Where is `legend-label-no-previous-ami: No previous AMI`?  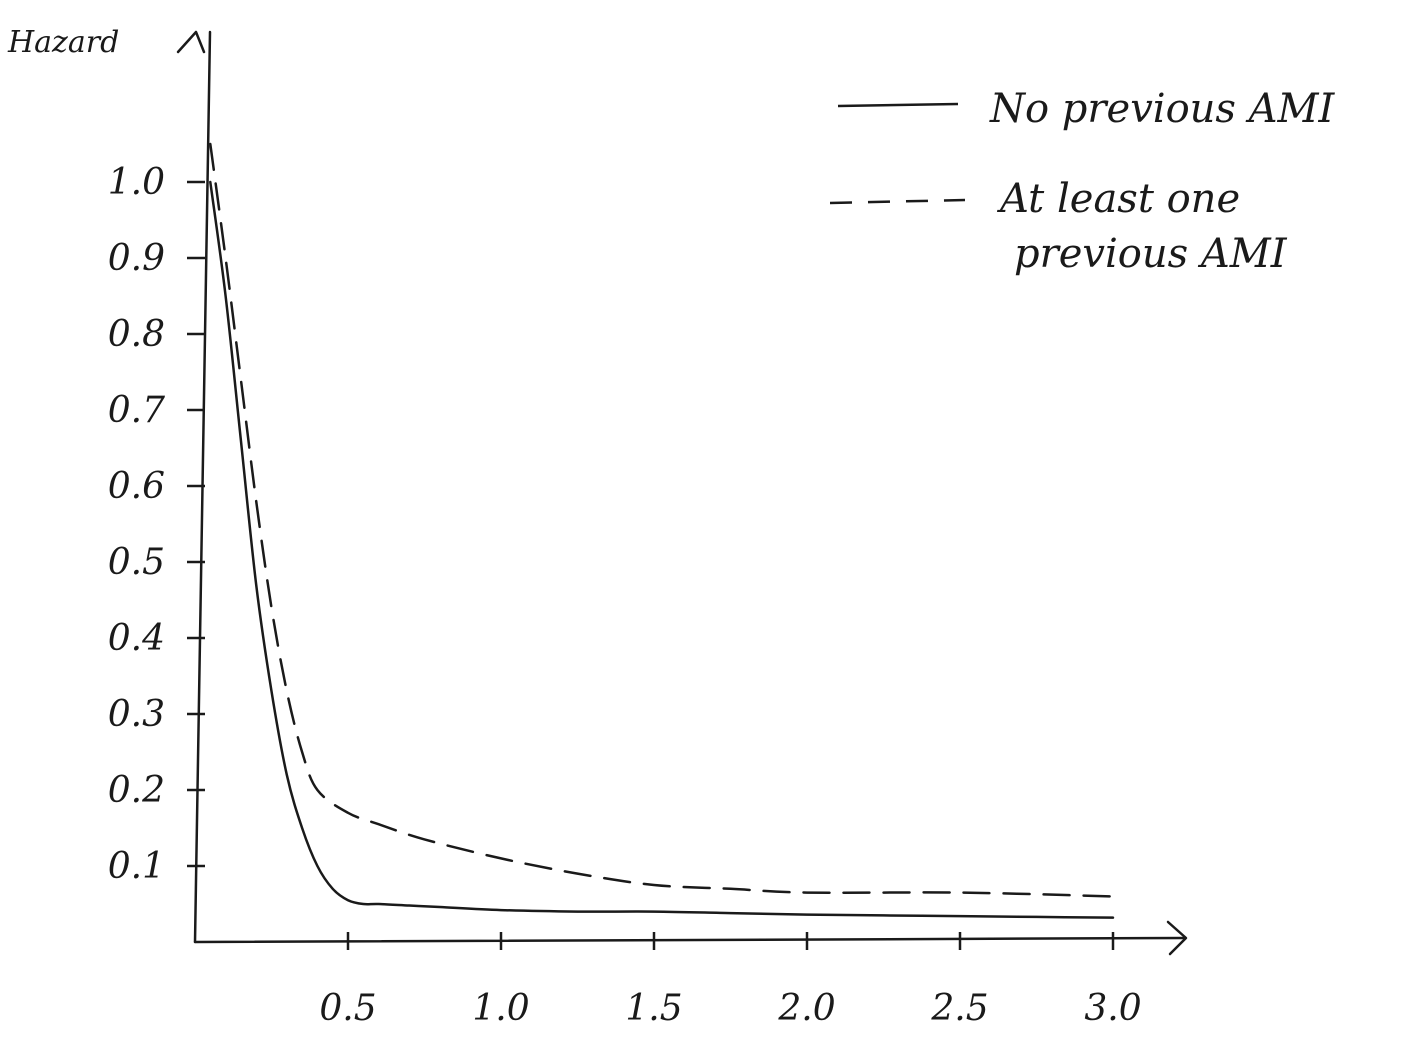
legend-label-no-previous-ami: No previous AMI is located at coordinates (1162, 109).